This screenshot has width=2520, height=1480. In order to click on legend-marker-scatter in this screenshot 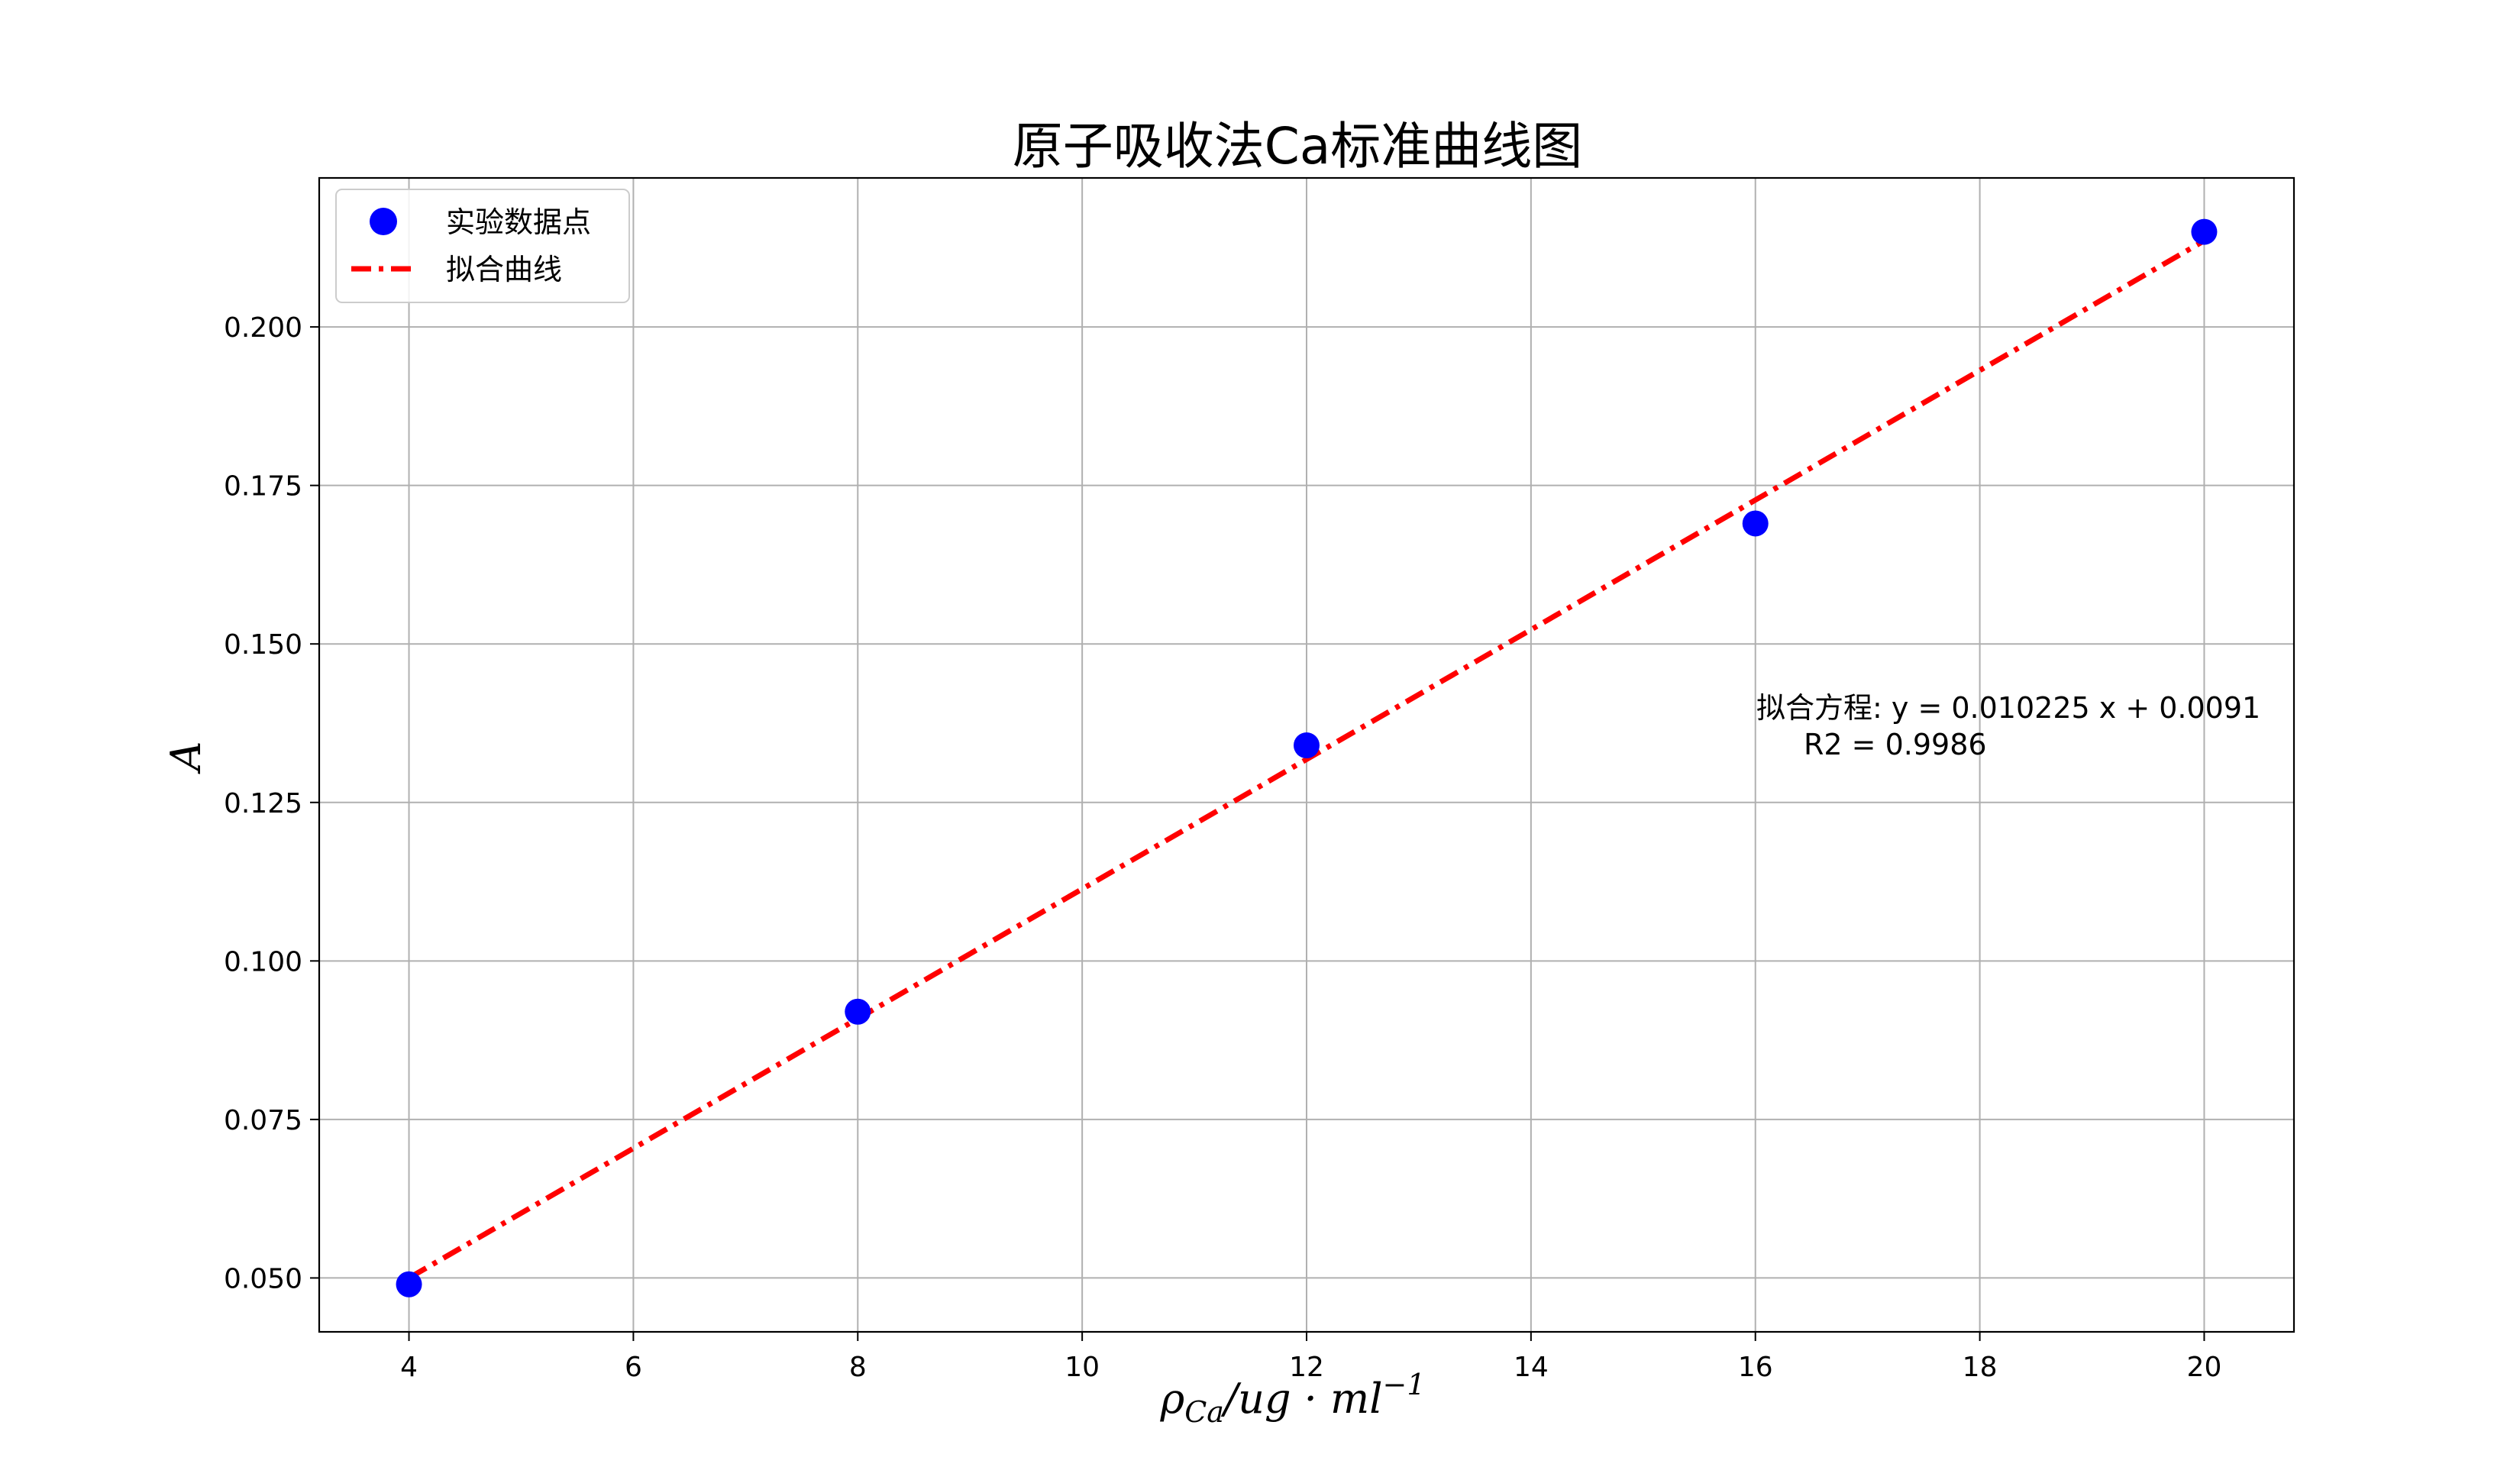, I will do `click(383, 222)`.